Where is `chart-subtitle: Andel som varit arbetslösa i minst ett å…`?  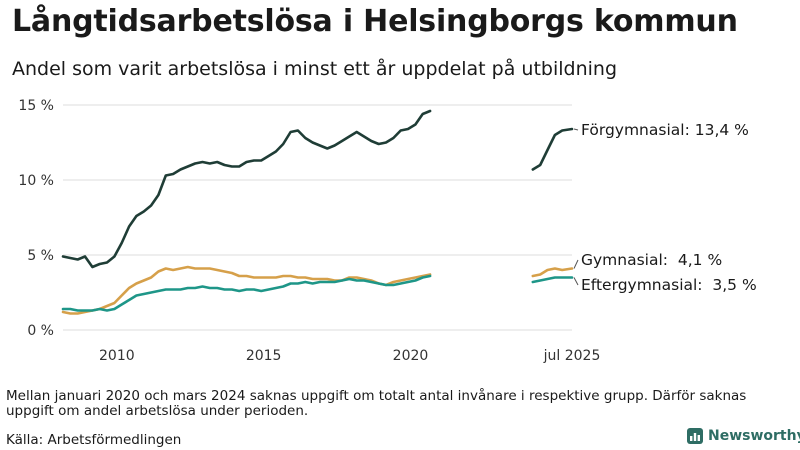
chart-subtitle: Andel som varit arbetslösa i minst ett å… is located at coordinates (315, 69).